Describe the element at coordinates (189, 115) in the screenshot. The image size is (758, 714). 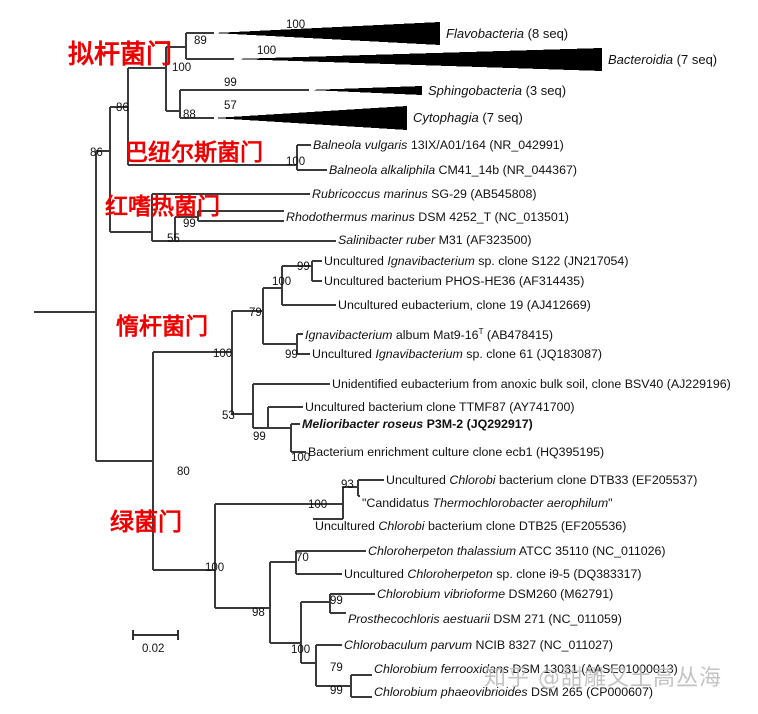
I see `bootstrap-value: 88` at that location.